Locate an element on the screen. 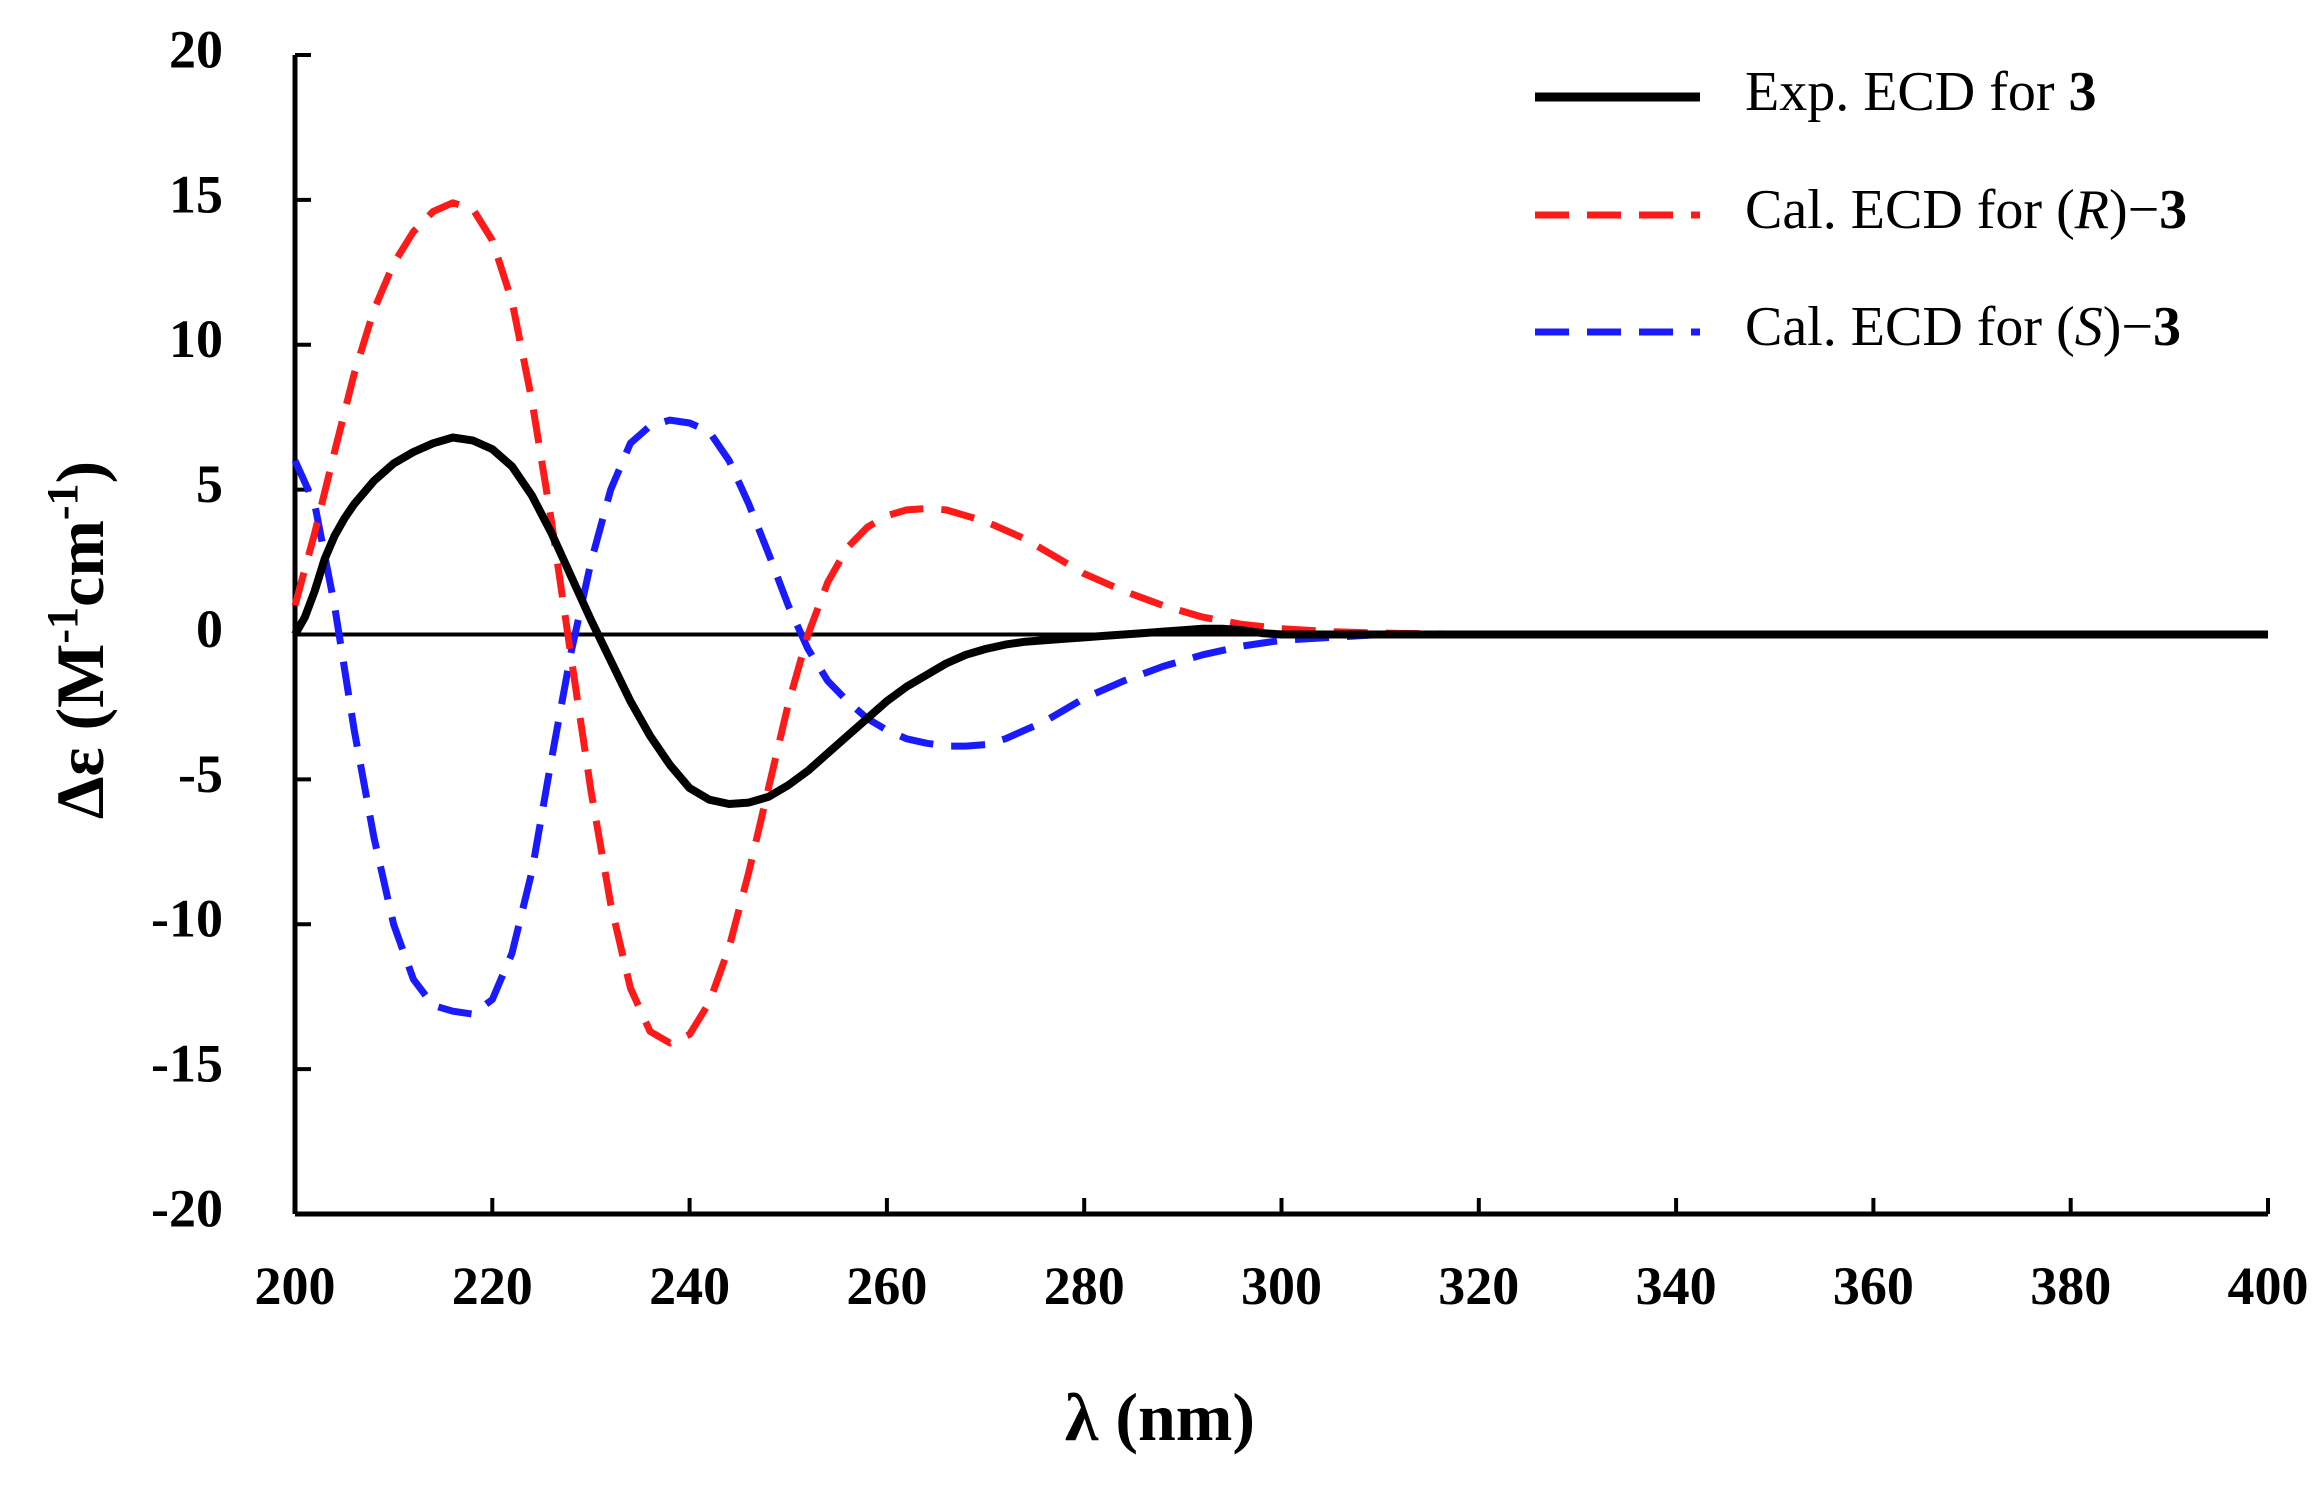 This screenshot has height=1487, width=2321. y-tick-label: -10 is located at coordinates (187, 919).